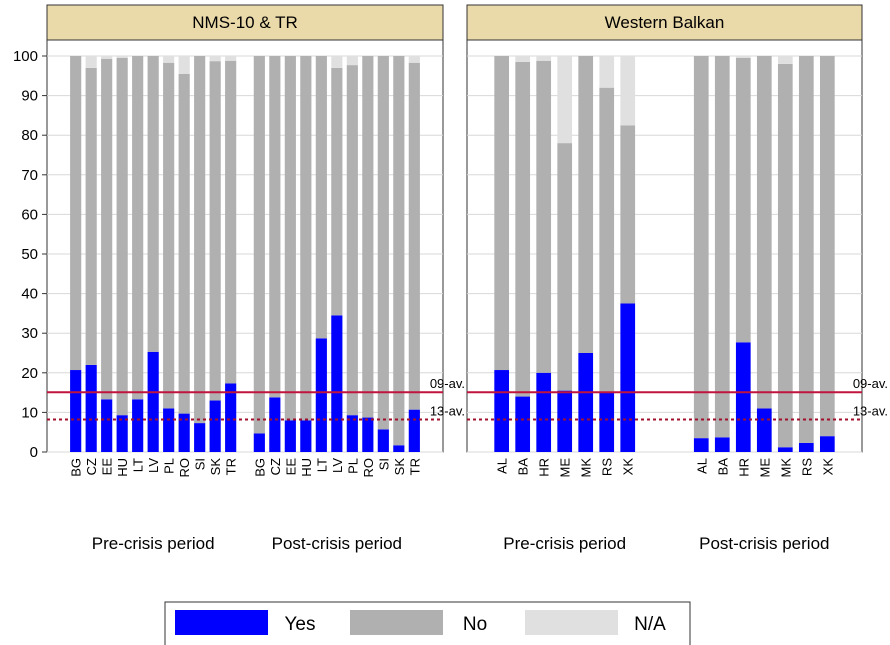 The height and width of the screenshot is (645, 890). What do you see at coordinates (701, 466) in the screenshot?
I see `x-tick-label: AL` at bounding box center [701, 466].